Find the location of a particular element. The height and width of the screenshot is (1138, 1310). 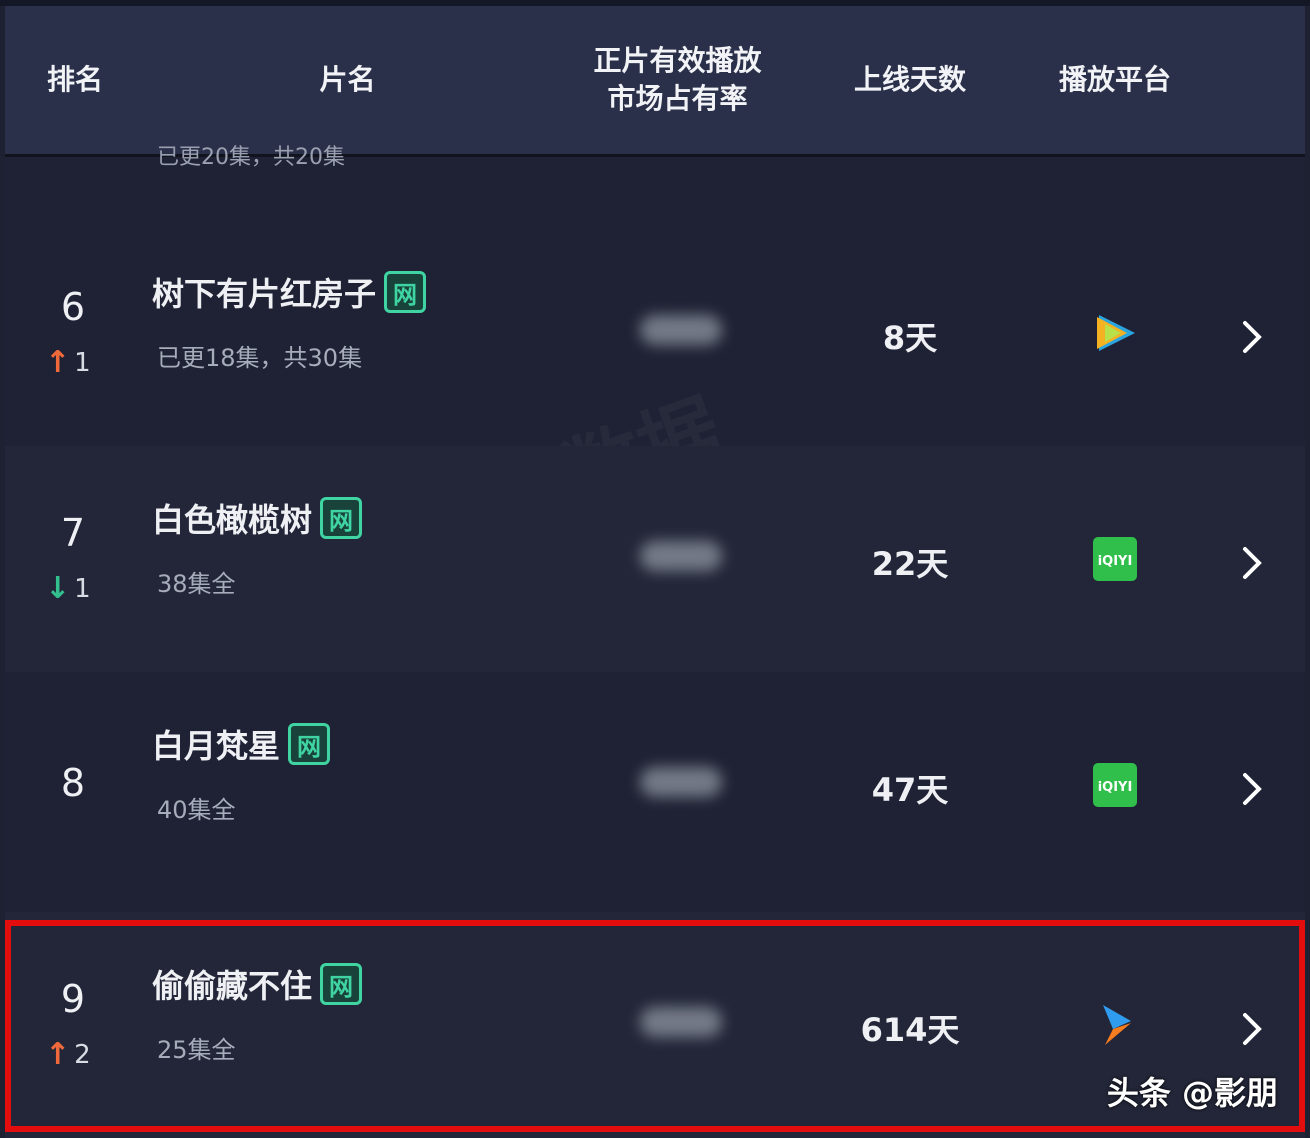

tencent-video-icon is located at coordinates (1115, 333).